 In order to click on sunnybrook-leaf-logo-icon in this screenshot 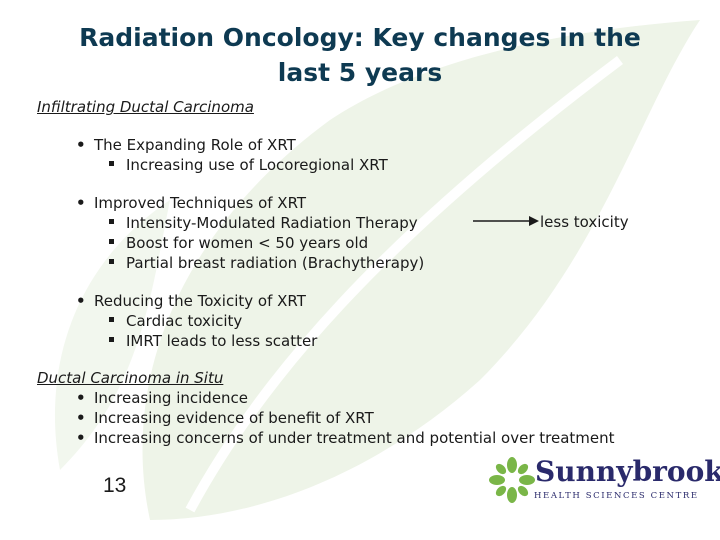, I will do `click(512, 480)`.